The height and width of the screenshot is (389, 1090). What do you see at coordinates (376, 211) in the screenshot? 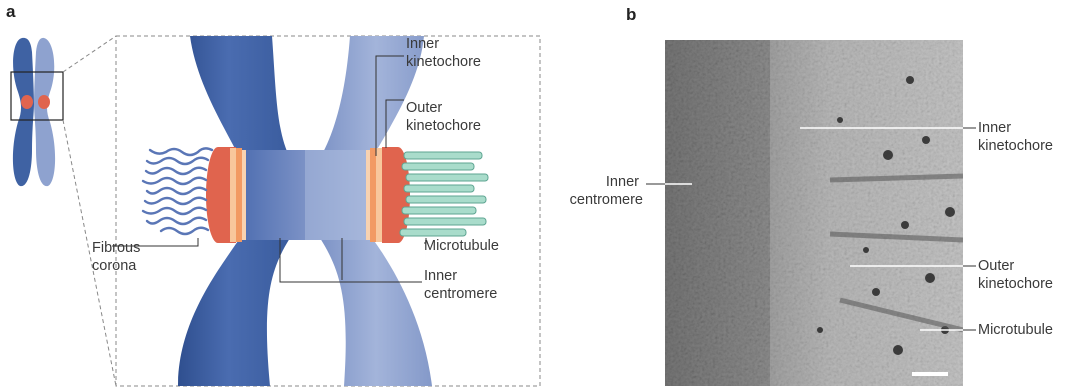
I see `light-chromatid` at bounding box center [376, 211].